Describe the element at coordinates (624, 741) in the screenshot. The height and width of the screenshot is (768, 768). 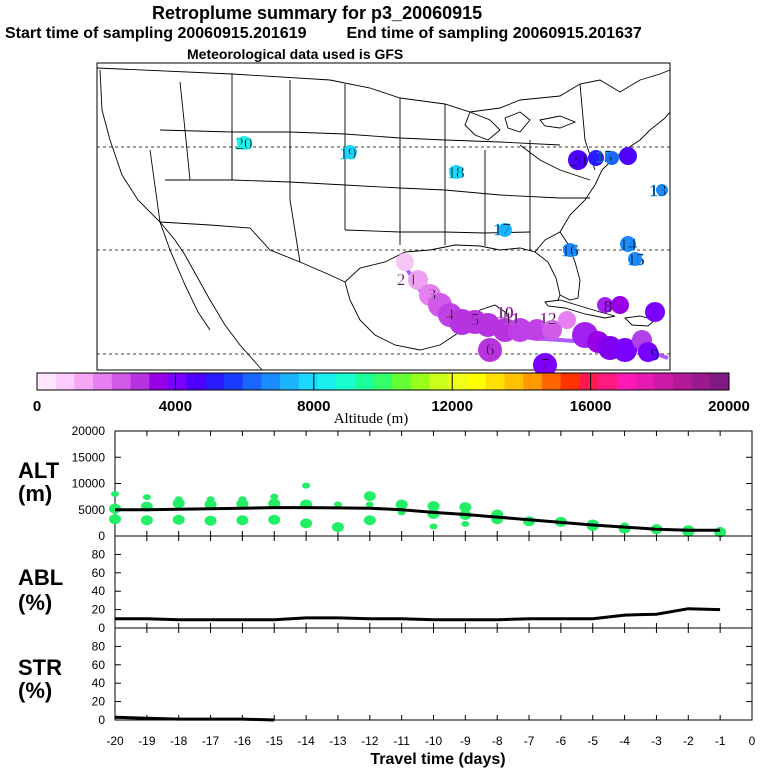
I see `x-tick-label: -4` at that location.